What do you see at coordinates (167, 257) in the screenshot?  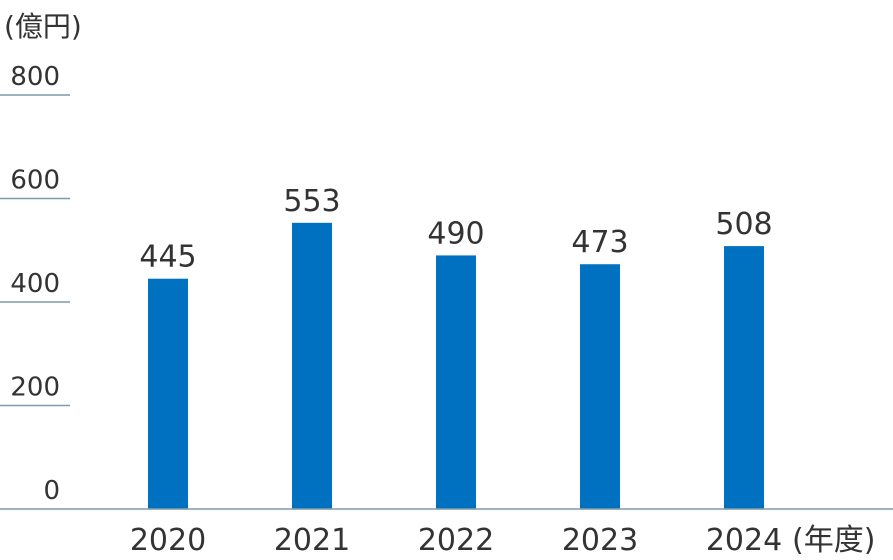 I see `bar-value-label: 445` at bounding box center [167, 257].